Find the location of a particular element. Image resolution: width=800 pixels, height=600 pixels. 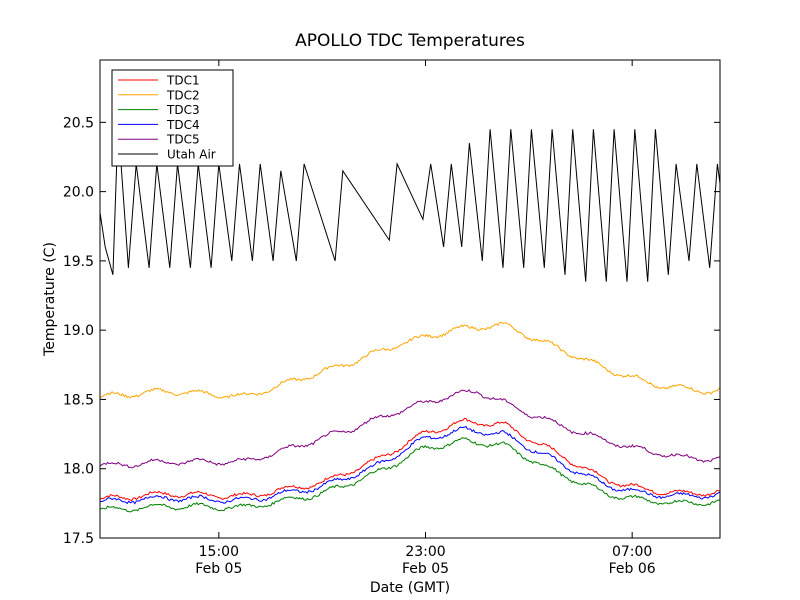

x-tick-label-time: 15:00 is located at coordinates (219, 552).